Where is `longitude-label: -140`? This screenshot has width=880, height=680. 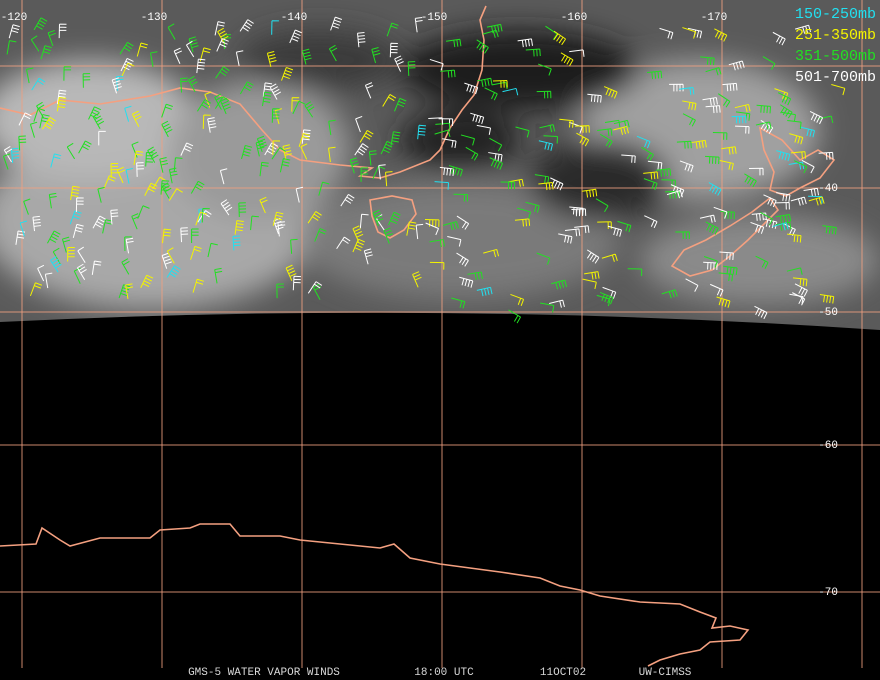 longitude-label: -140 is located at coordinates (294, 18).